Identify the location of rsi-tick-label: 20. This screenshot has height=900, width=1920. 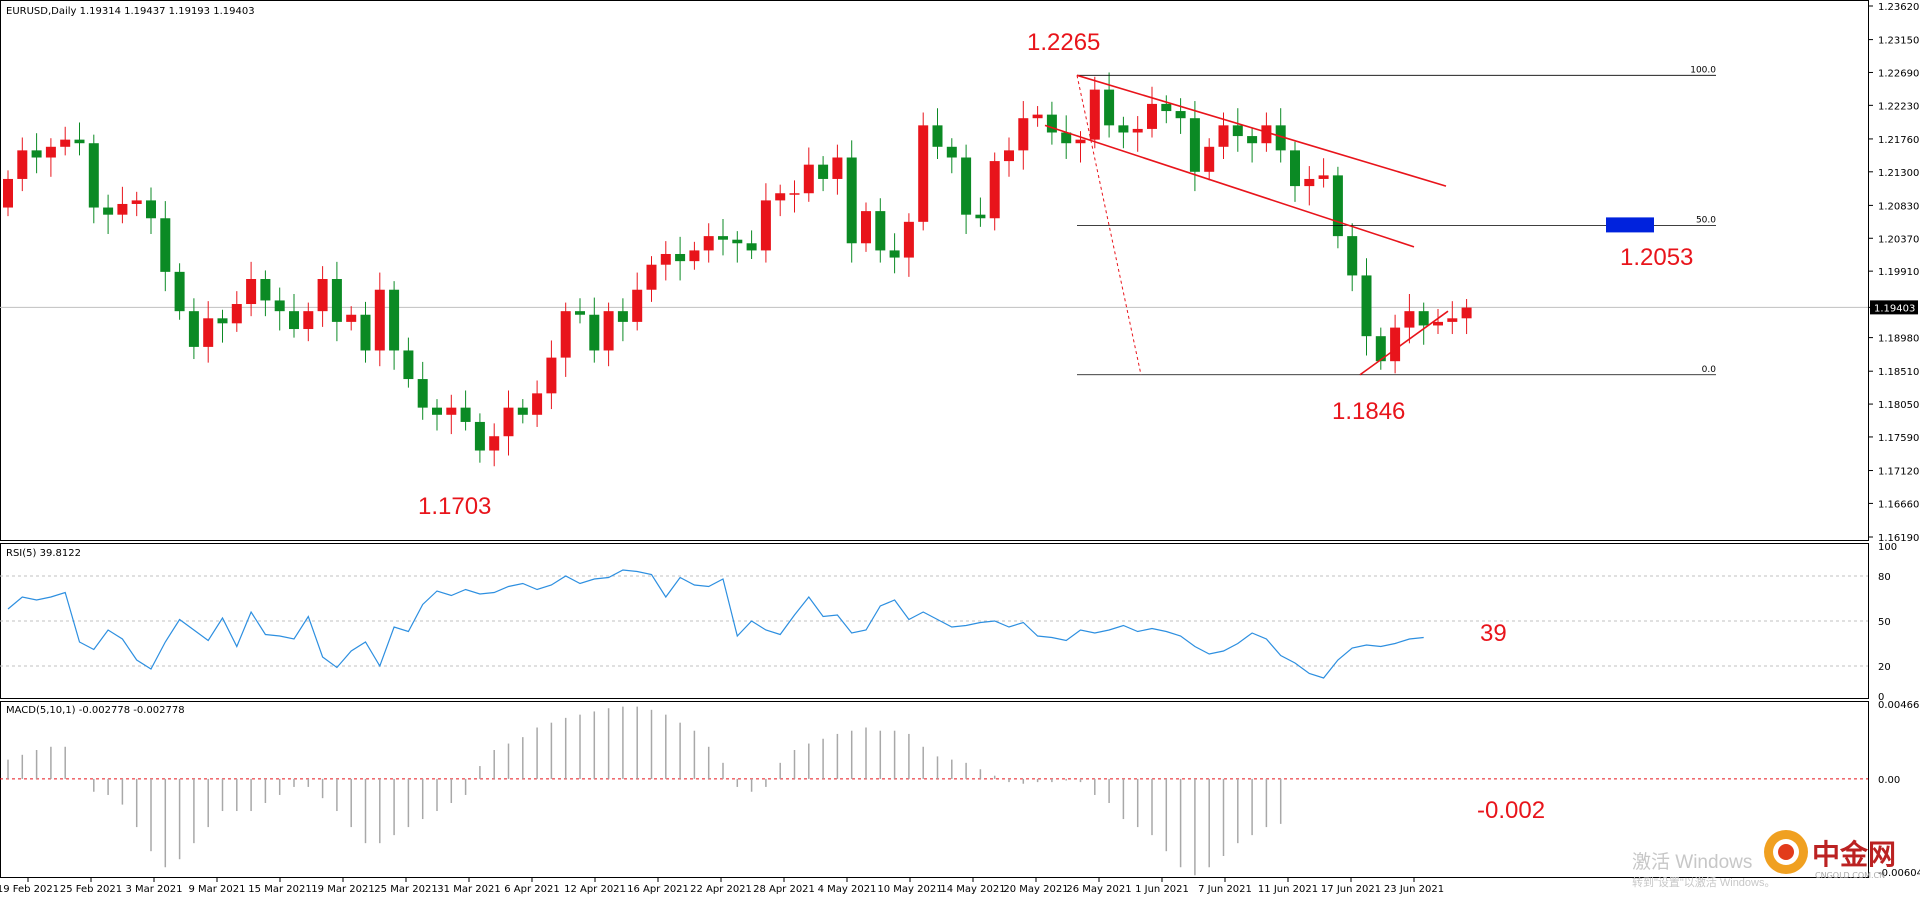
(1884, 667).